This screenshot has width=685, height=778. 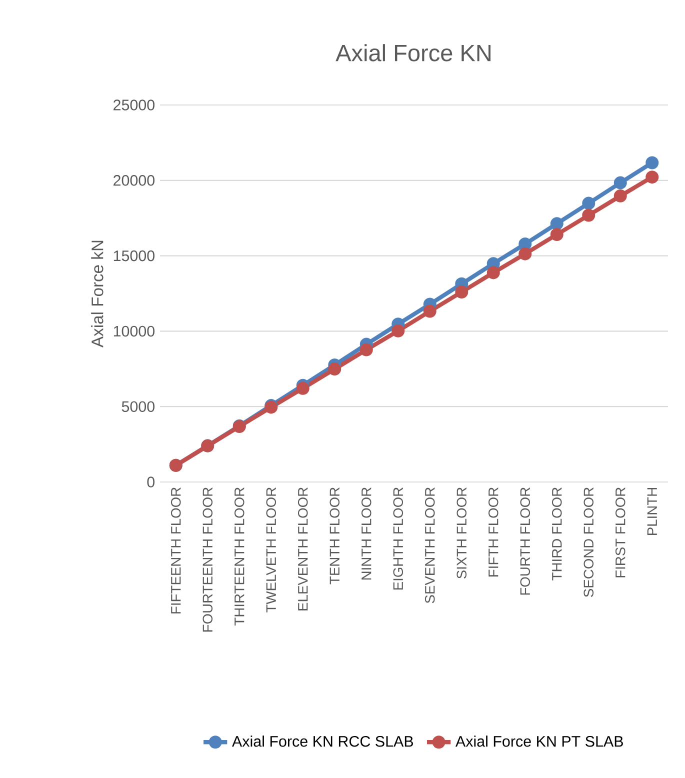 I want to click on x-tick-label: NINTH FLOOR, so click(x=366, y=534).